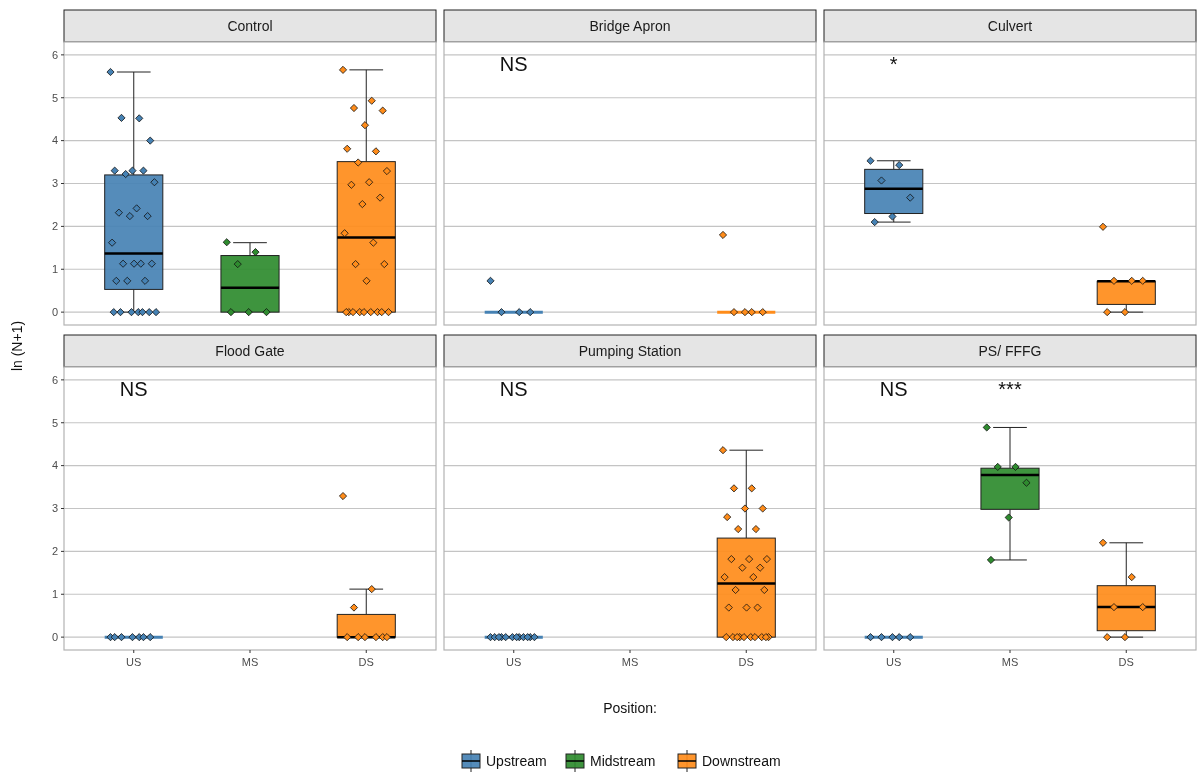  Describe the element at coordinates (250, 350) in the screenshot. I see `chart-title: Flood Gate` at that location.